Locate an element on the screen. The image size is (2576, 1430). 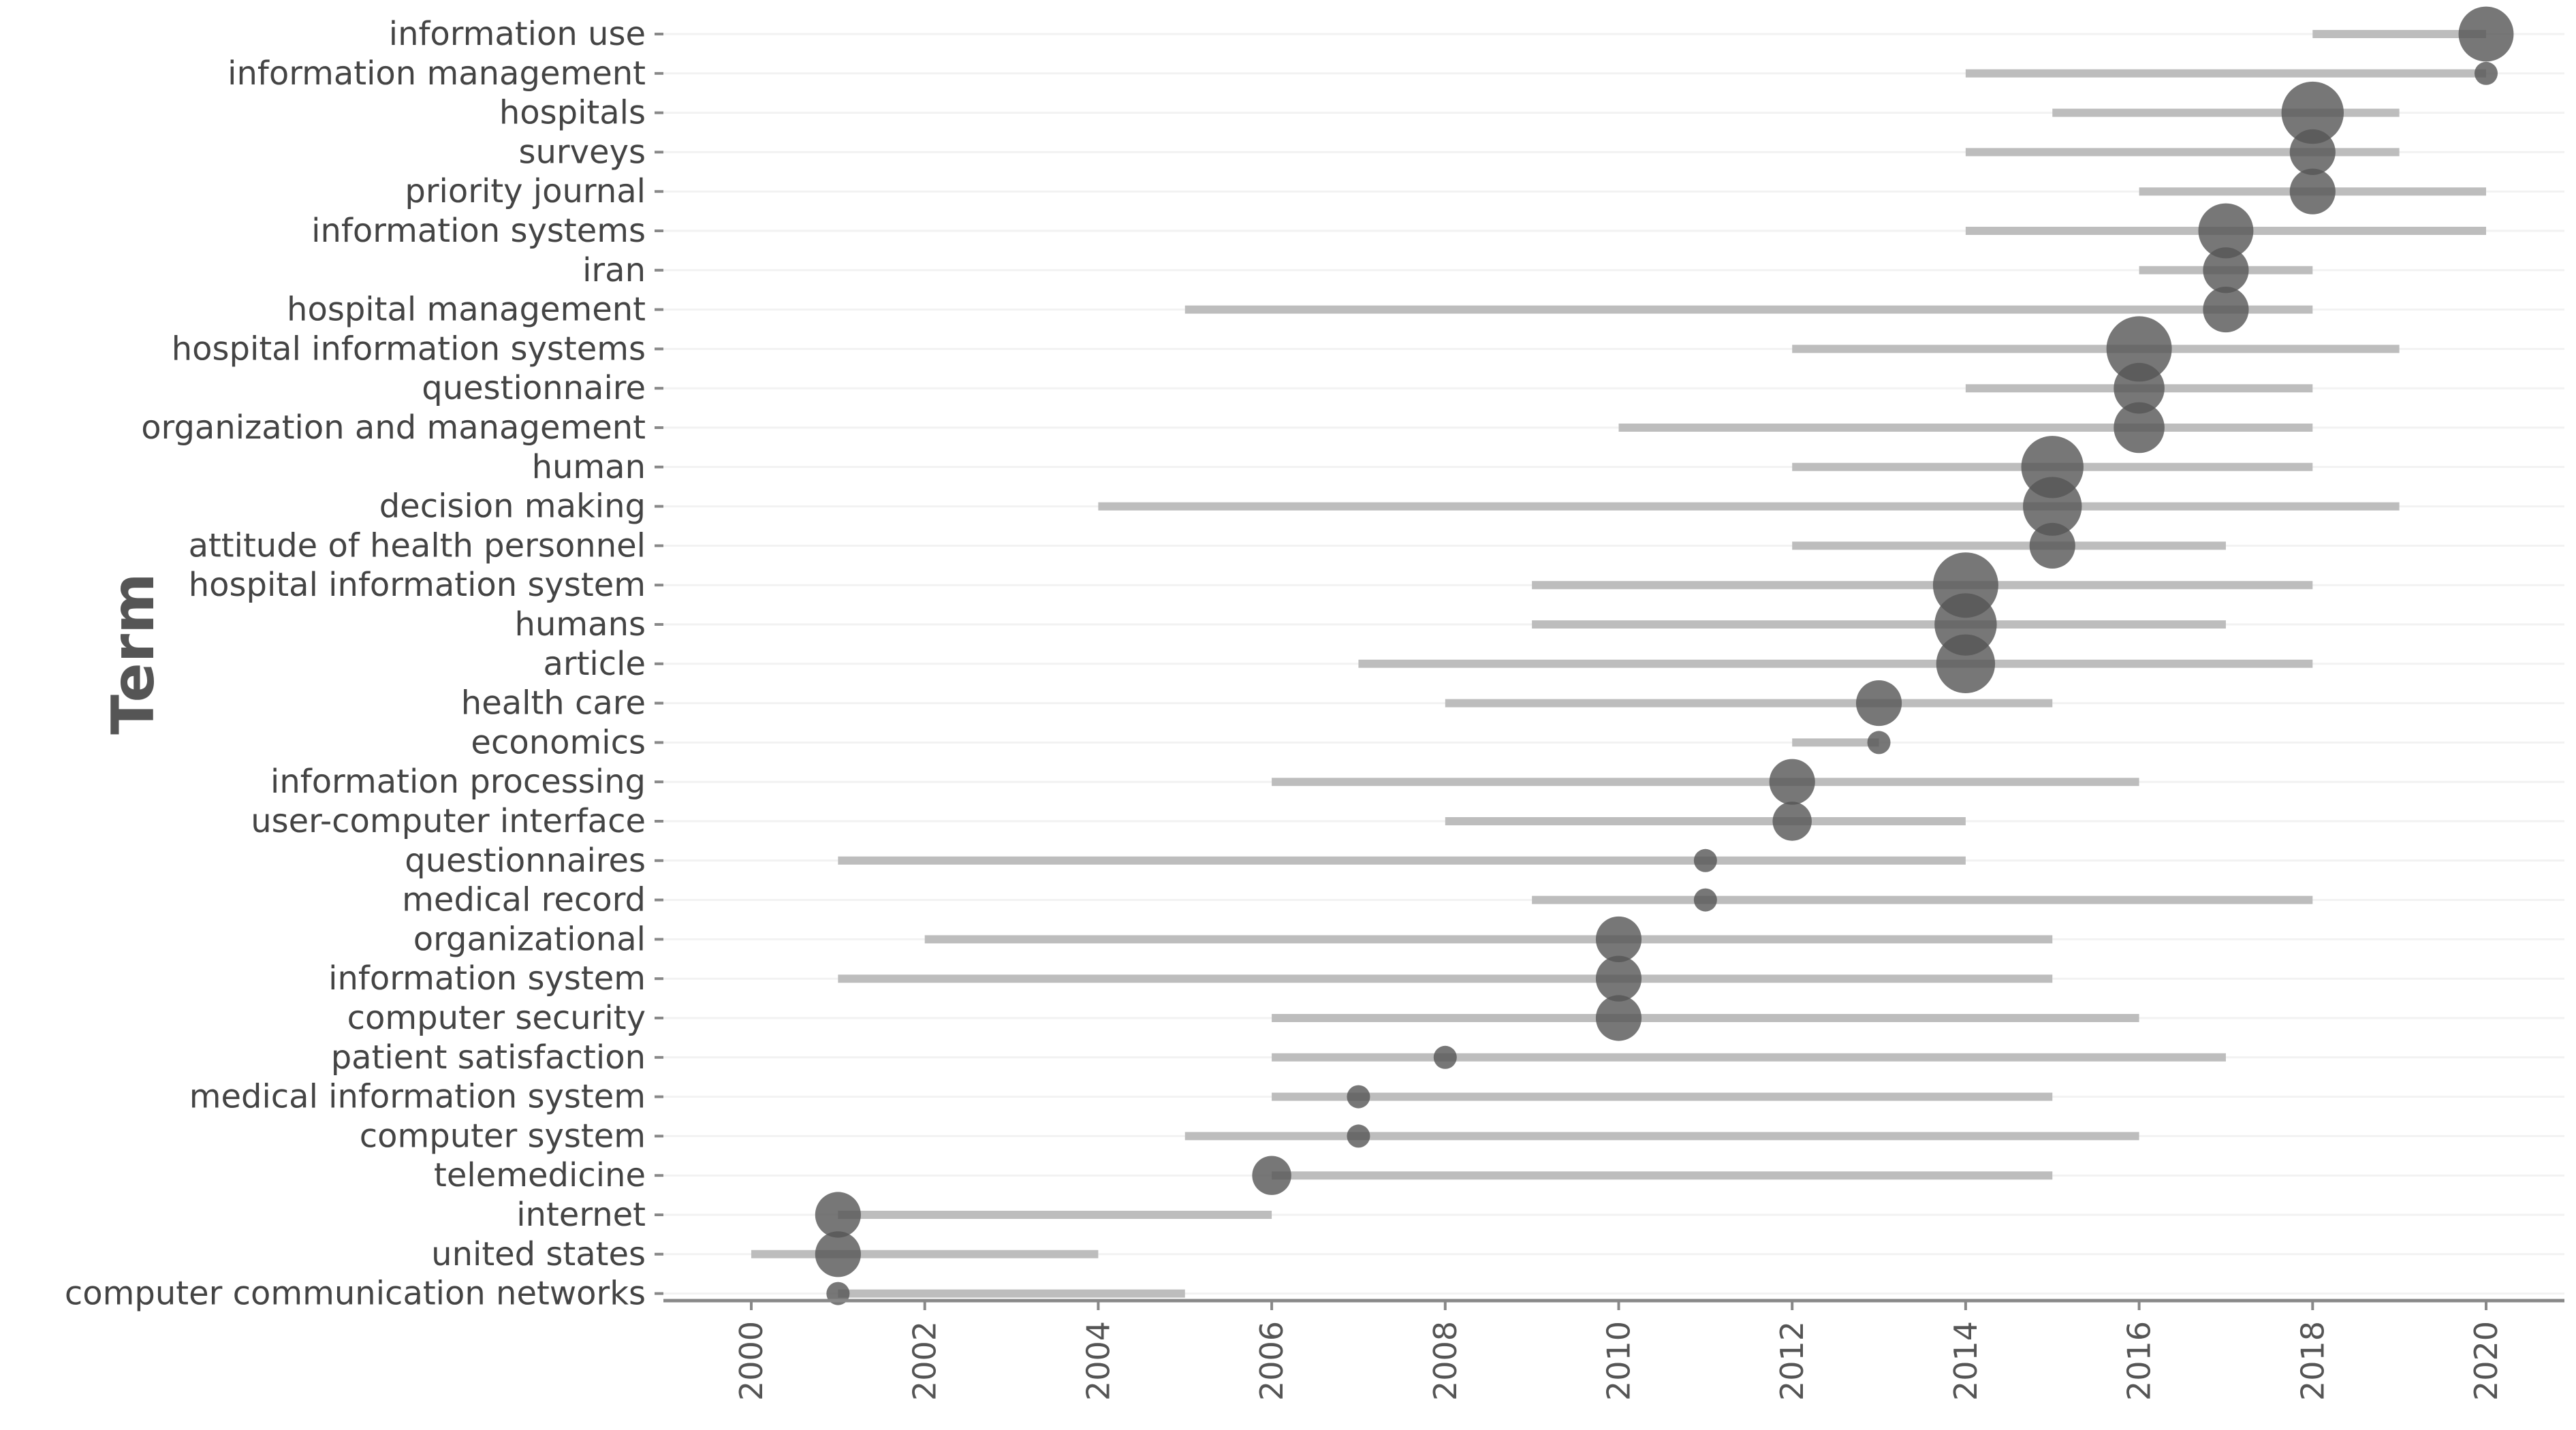
term-label: economics is located at coordinates (558, 742).